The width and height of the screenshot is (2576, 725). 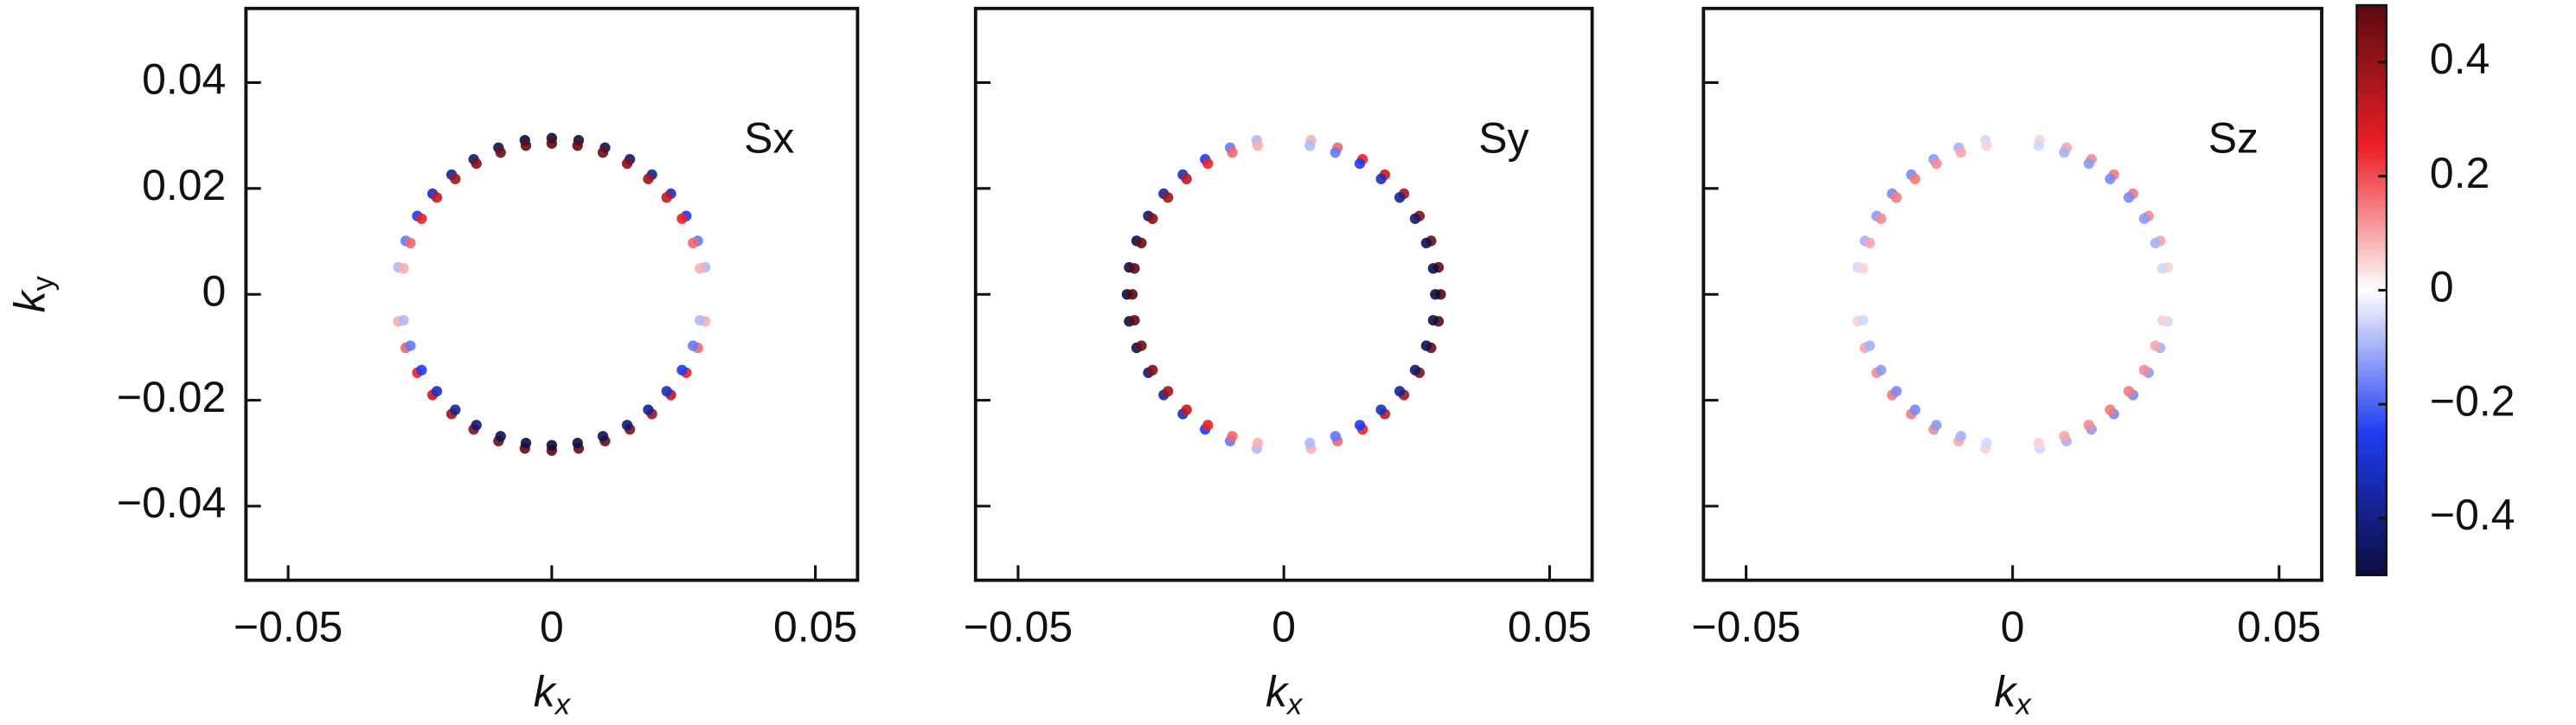 I want to click on colorbar-tick-label: −0.4, so click(x=2472, y=515).